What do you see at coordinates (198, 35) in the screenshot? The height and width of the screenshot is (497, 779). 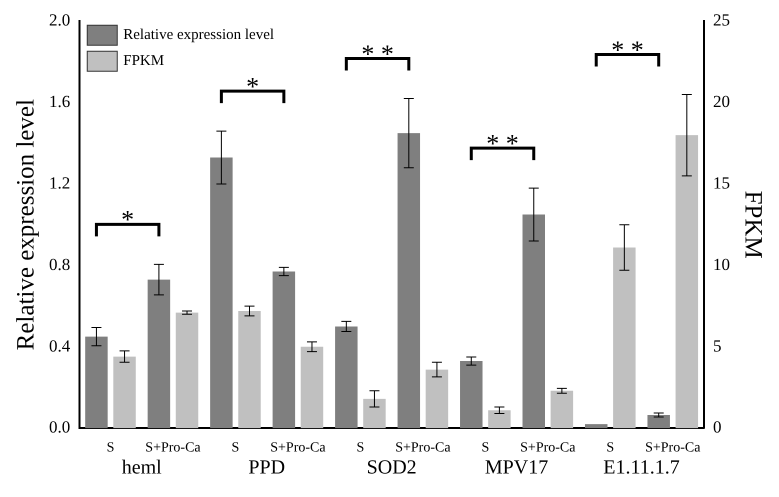 I see `legend-label: Relative expression level` at bounding box center [198, 35].